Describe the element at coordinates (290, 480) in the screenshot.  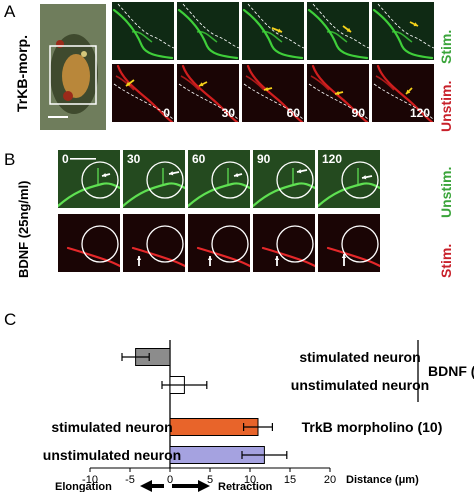
I see `x-tick-label: 15` at that location.